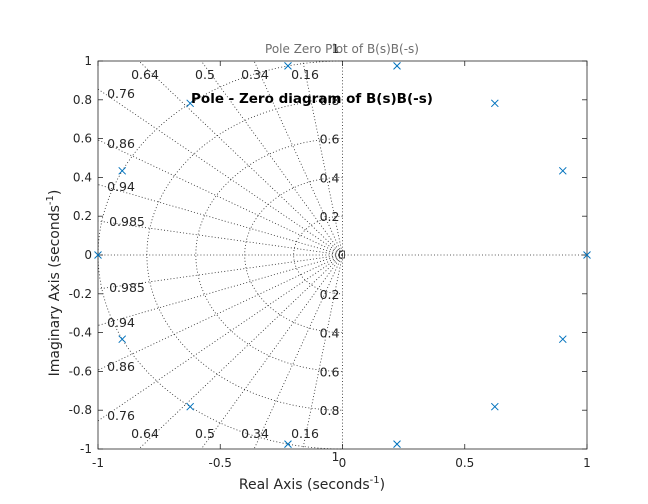  Describe the element at coordinates (330, 294) in the screenshot. I see `frequency-label-lower: 0.2` at that location.